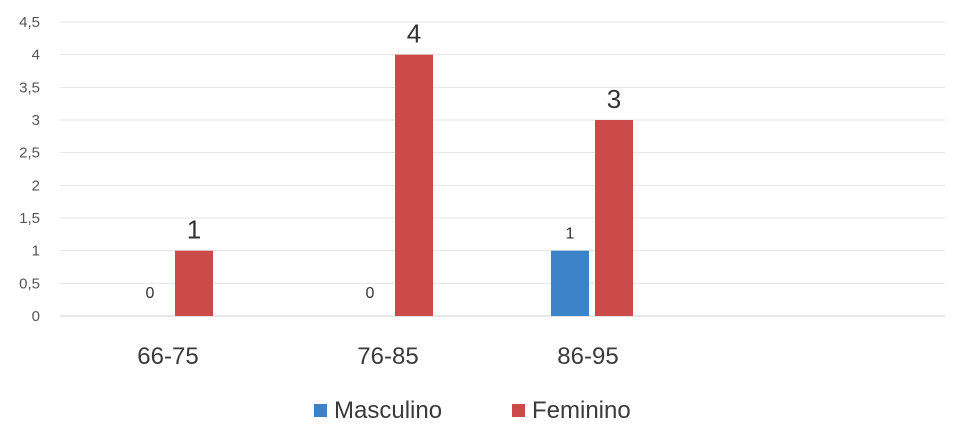 This screenshot has width=965, height=448. Describe the element at coordinates (36, 120) in the screenshot. I see `y-tick-label: 3` at that location.